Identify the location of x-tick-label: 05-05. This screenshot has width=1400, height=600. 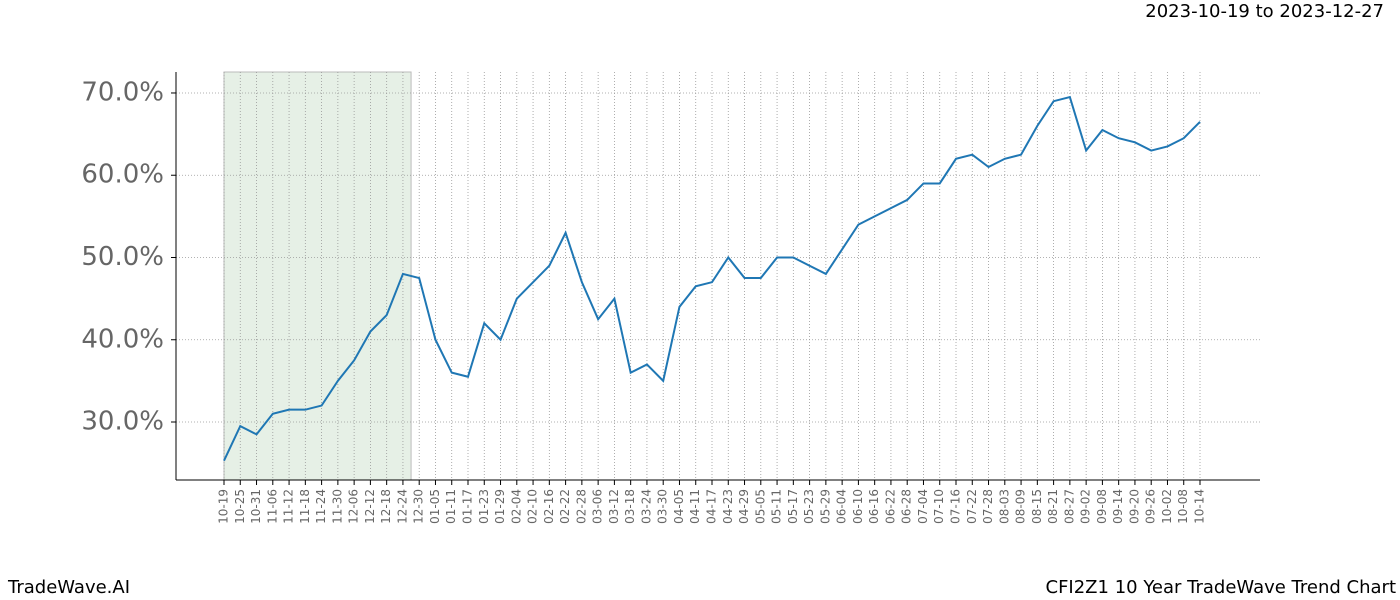
(760, 506).